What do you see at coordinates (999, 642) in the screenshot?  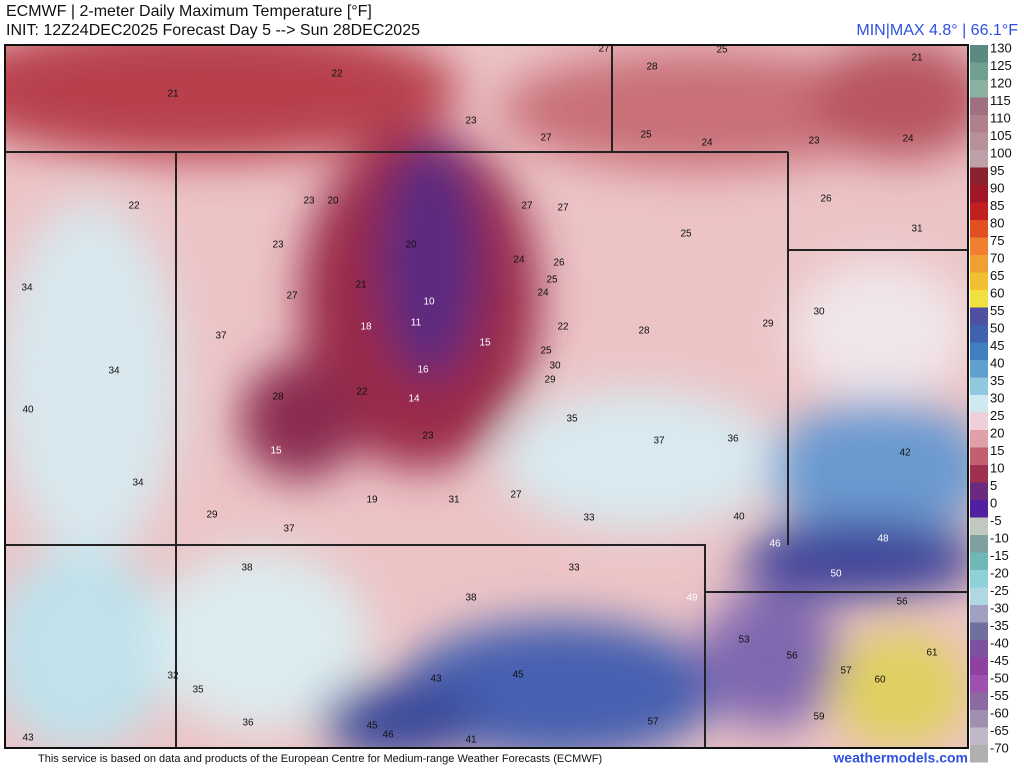 I see `colorbar-label: -40` at bounding box center [999, 642].